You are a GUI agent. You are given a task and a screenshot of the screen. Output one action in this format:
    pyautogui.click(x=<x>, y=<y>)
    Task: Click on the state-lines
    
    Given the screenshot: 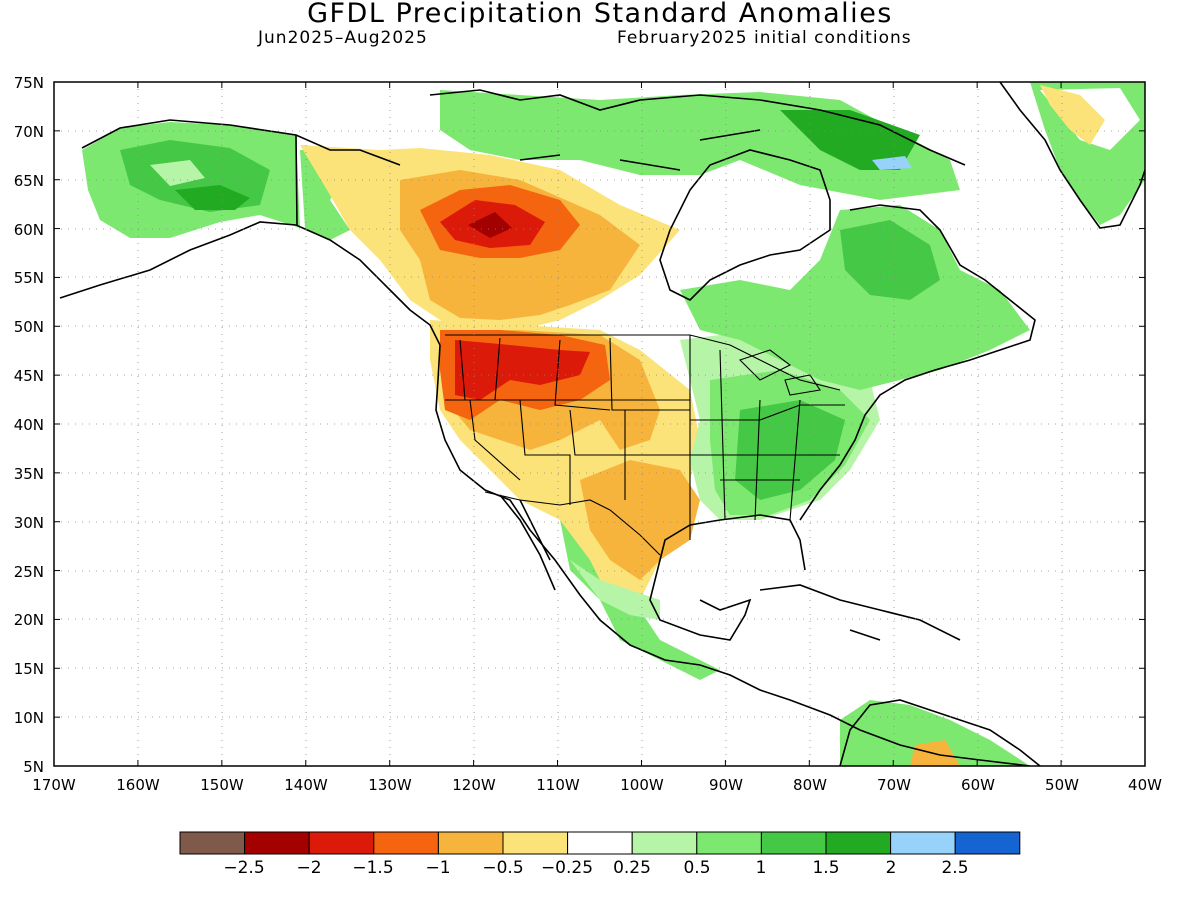 What is the action you would take?
    pyautogui.click(x=645, y=437)
    